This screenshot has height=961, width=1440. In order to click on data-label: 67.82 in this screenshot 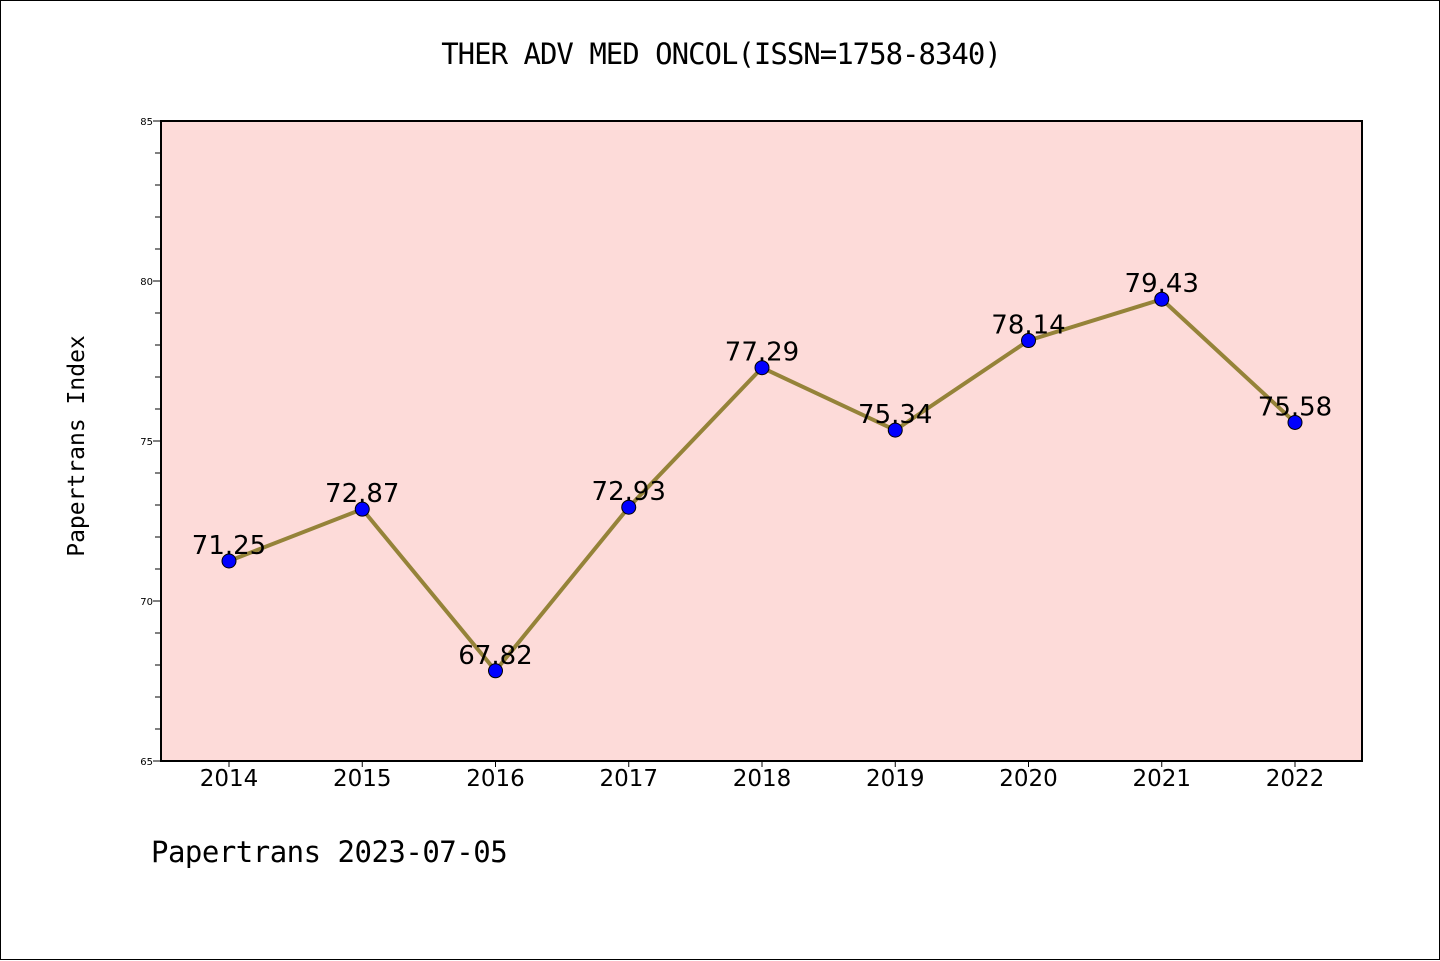, I will do `click(495, 656)`.